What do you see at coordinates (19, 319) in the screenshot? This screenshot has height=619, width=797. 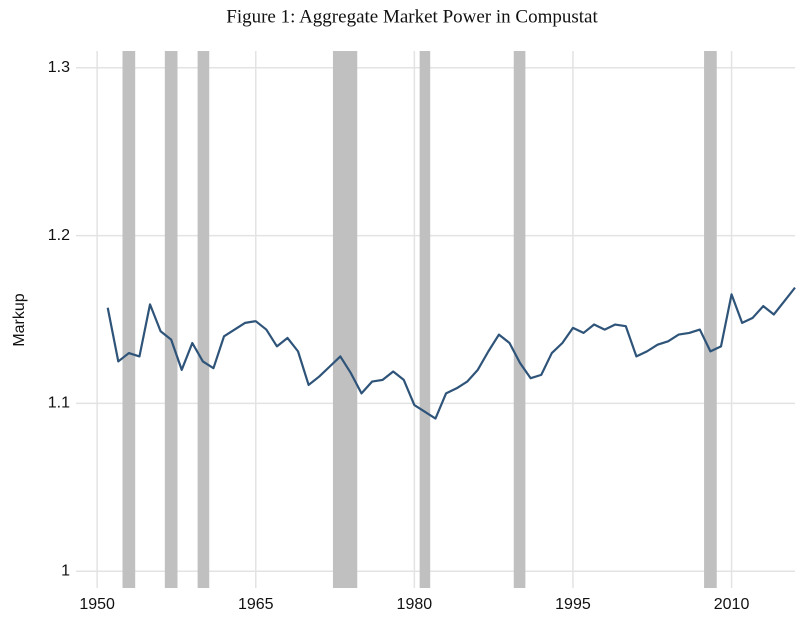 I see `y-axis-label: Markup` at bounding box center [19, 319].